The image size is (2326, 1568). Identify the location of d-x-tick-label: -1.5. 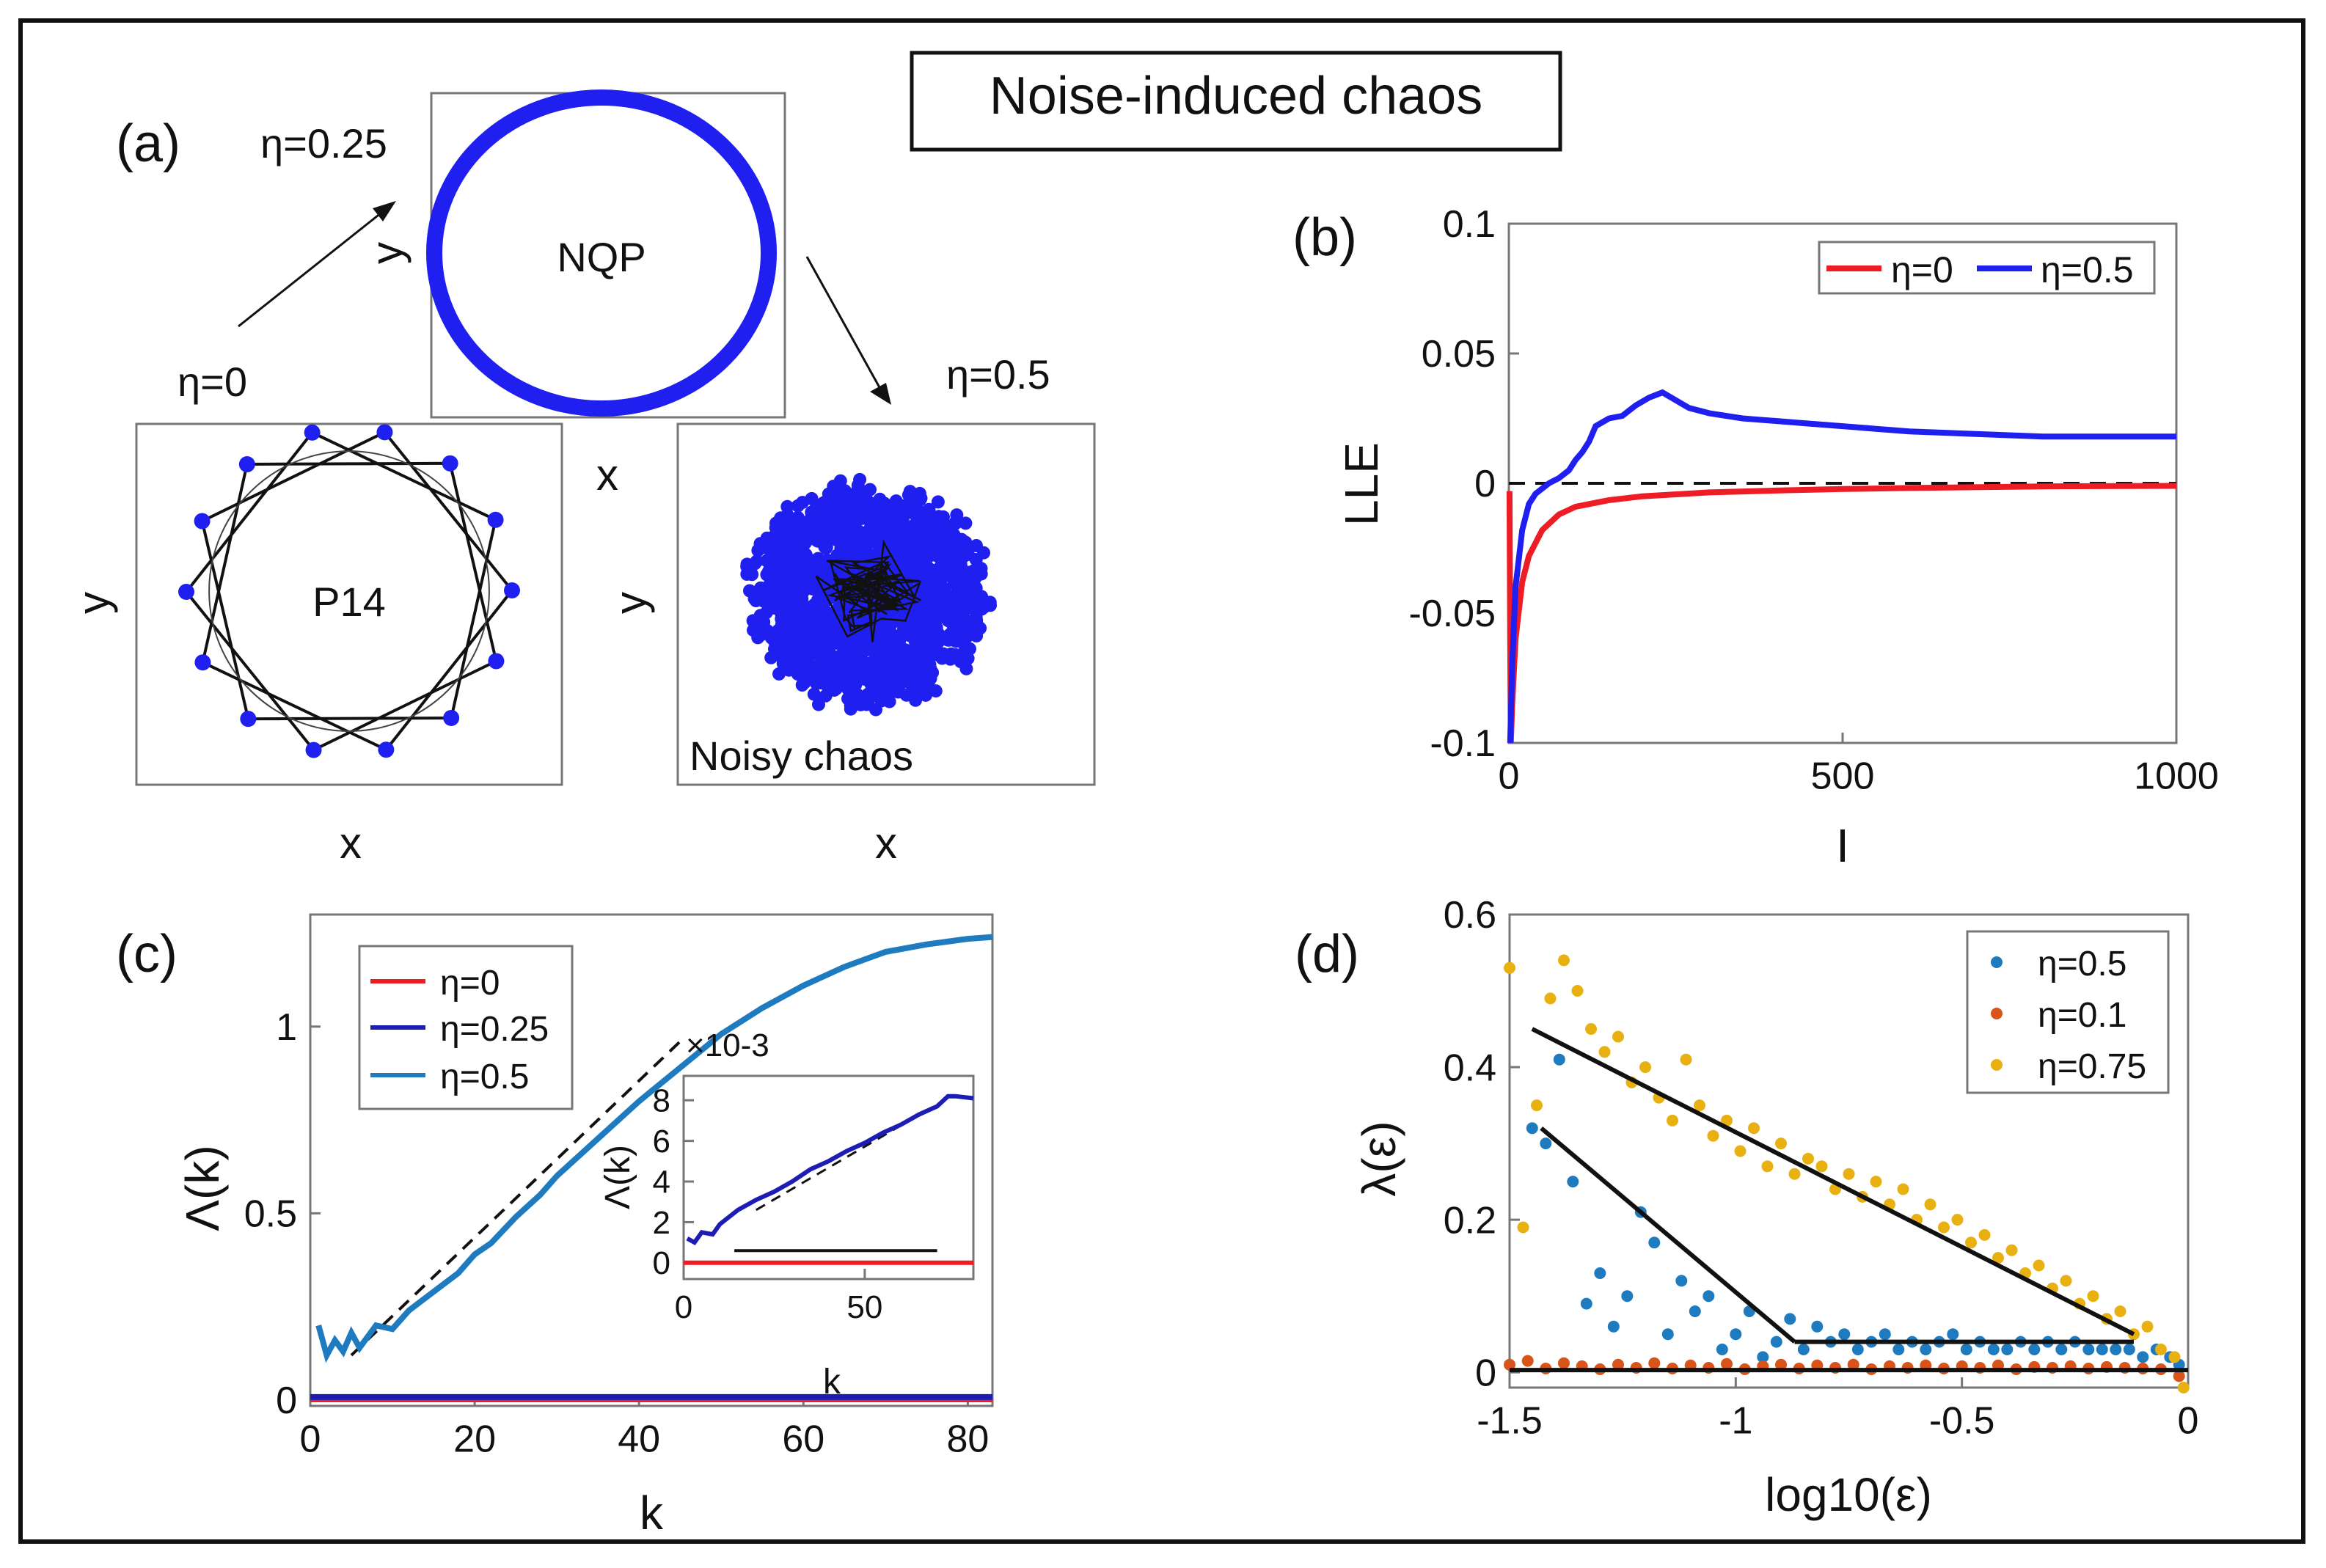
(1510, 1420).